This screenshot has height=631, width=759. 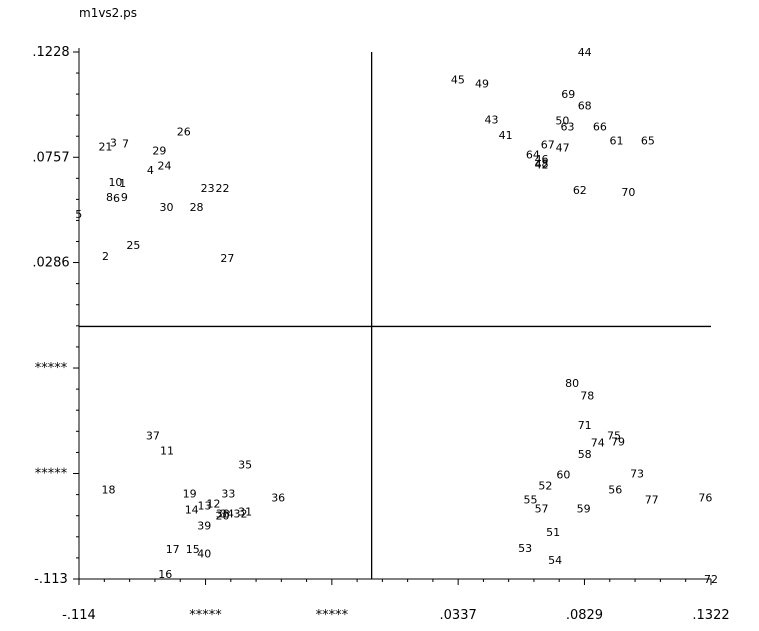 I want to click on x-tick-label: .0829, so click(x=584, y=615).